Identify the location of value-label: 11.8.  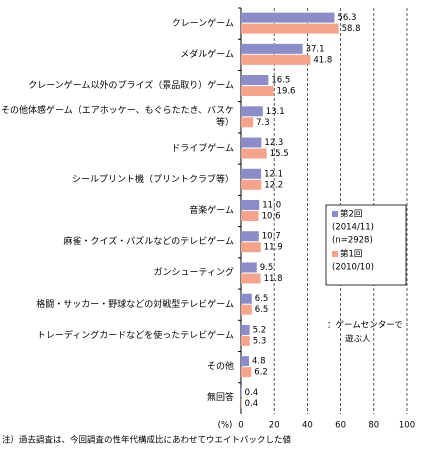
(273, 279).